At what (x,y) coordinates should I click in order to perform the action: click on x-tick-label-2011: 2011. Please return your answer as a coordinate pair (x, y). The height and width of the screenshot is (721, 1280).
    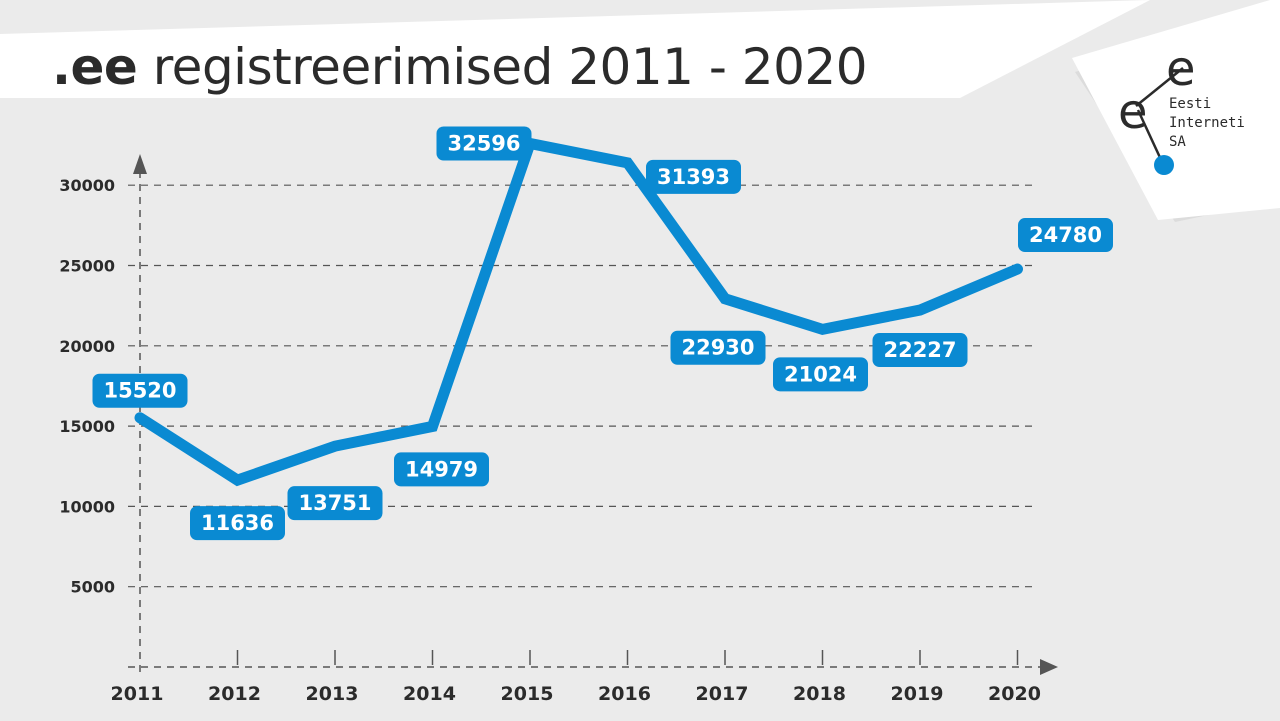
    Looking at the image, I should click on (137, 694).